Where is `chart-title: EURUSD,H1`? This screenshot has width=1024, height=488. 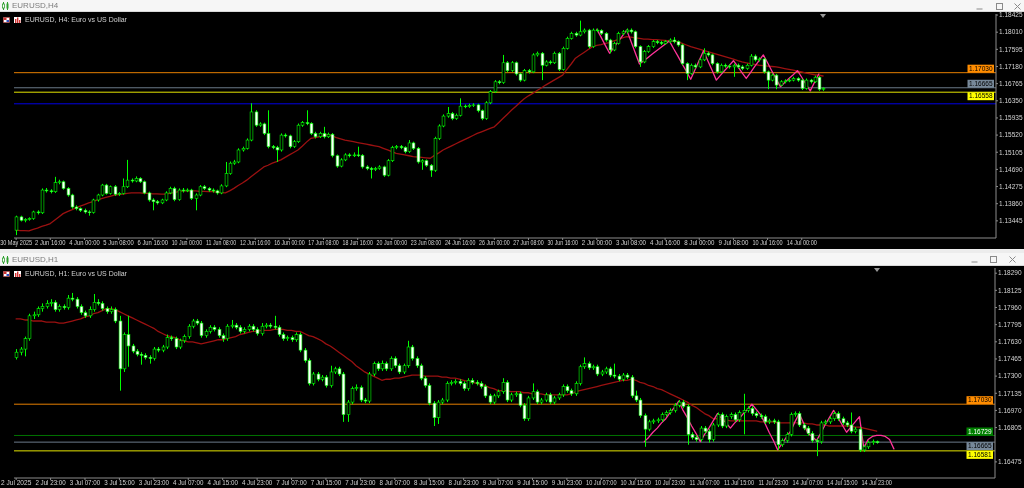
chart-title: EURUSD,H1 is located at coordinates (35, 259).